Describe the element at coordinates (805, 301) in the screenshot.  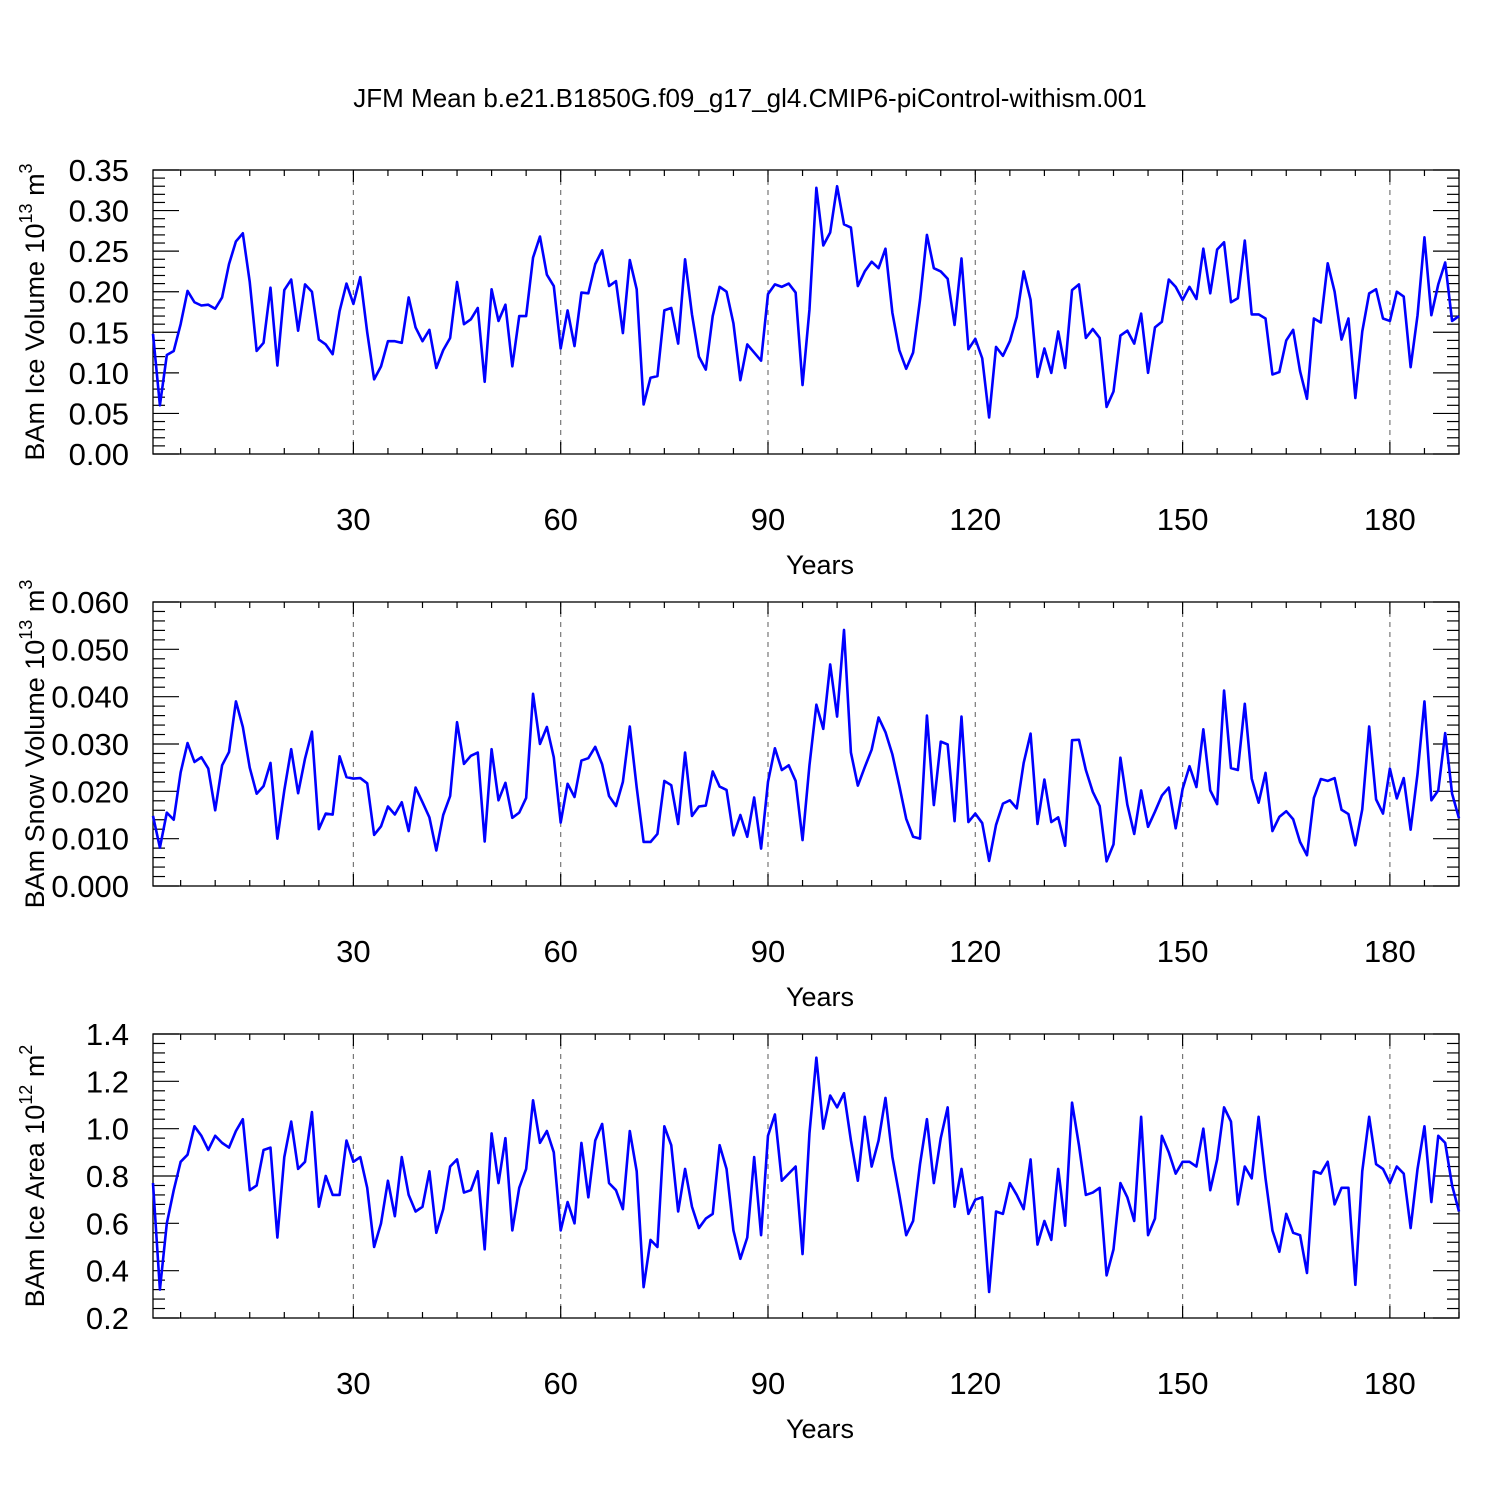
I see `series-line-ice-volume` at that location.